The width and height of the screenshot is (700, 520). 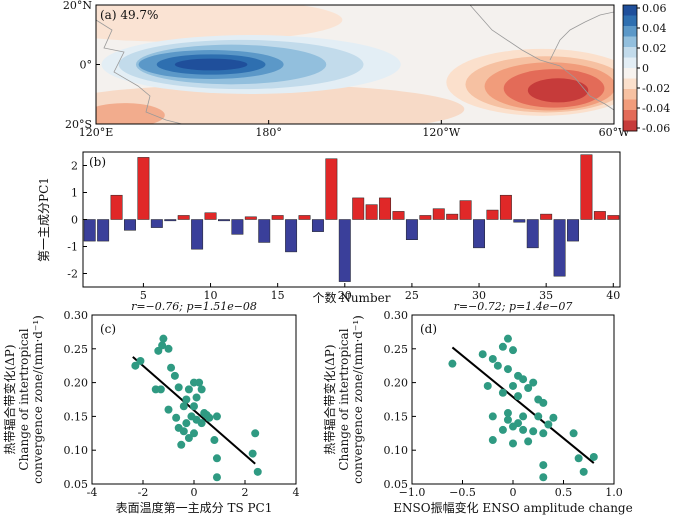 What do you see at coordinates (24, 399) in the screenshot?
I see `scatter-c-y-axis-title-2: Change of intertropical` at bounding box center [24, 399].